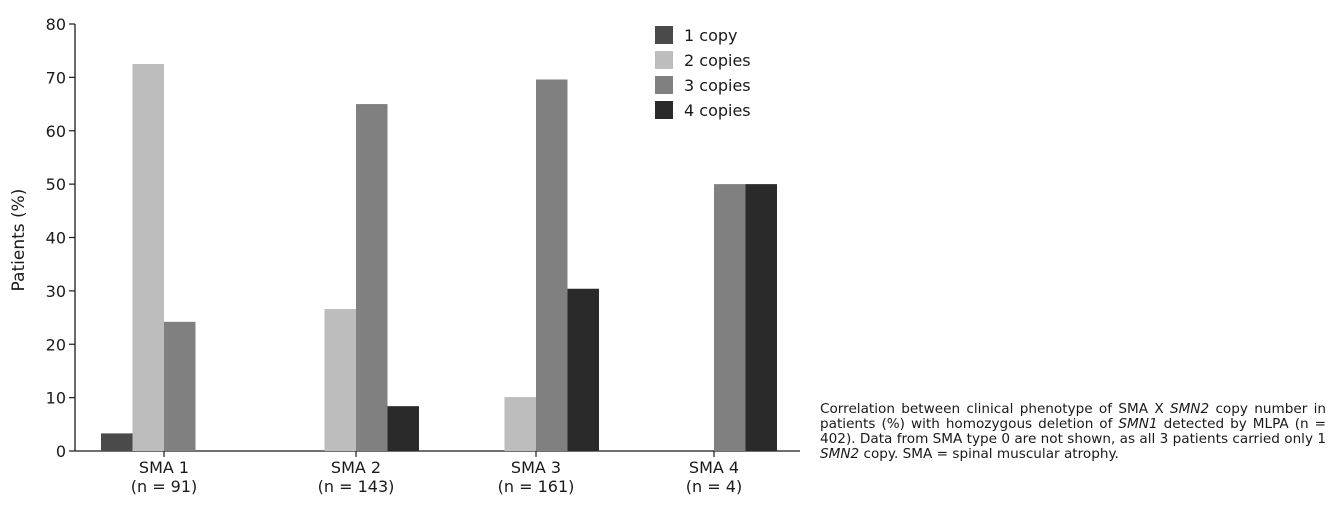 This screenshot has width=1337, height=505. I want to click on legend-label: 3 copies, so click(717, 85).